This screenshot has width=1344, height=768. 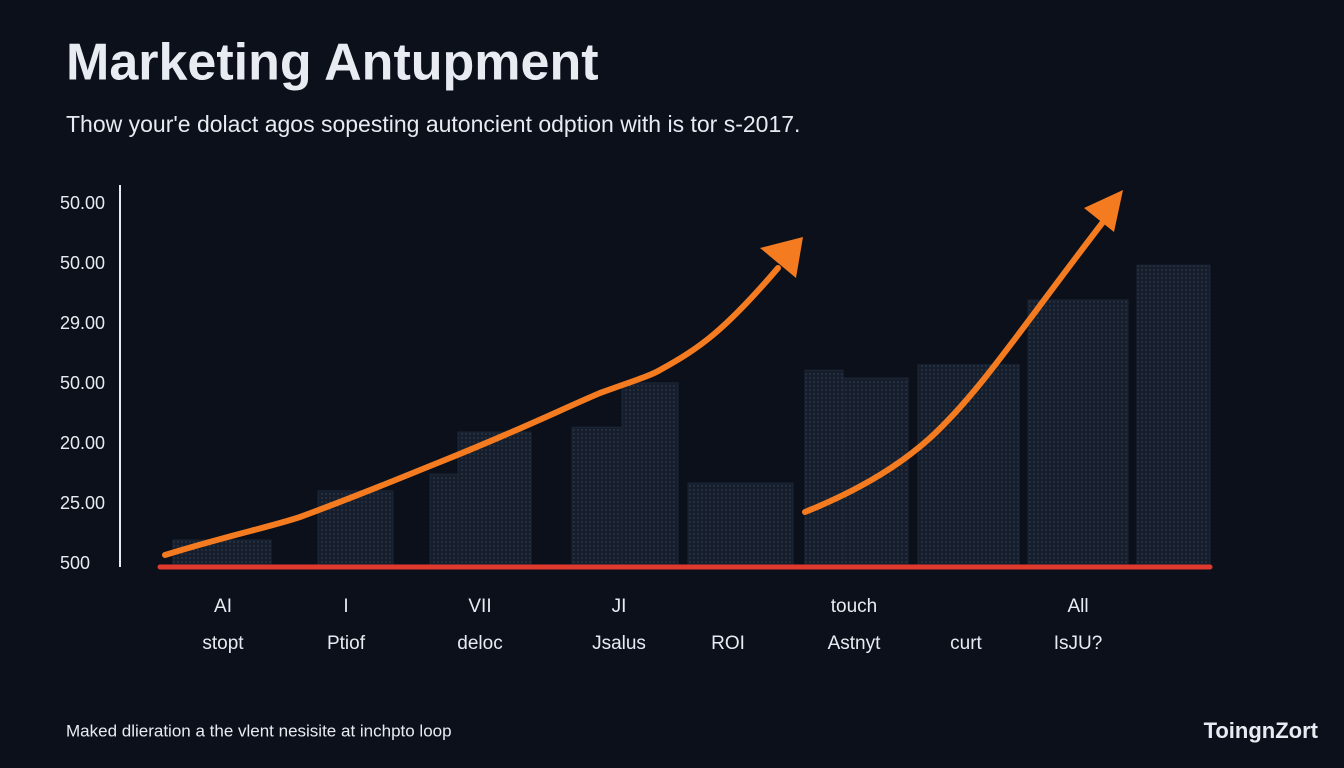 I want to click on x-tick-label: curt, so click(x=966, y=643).